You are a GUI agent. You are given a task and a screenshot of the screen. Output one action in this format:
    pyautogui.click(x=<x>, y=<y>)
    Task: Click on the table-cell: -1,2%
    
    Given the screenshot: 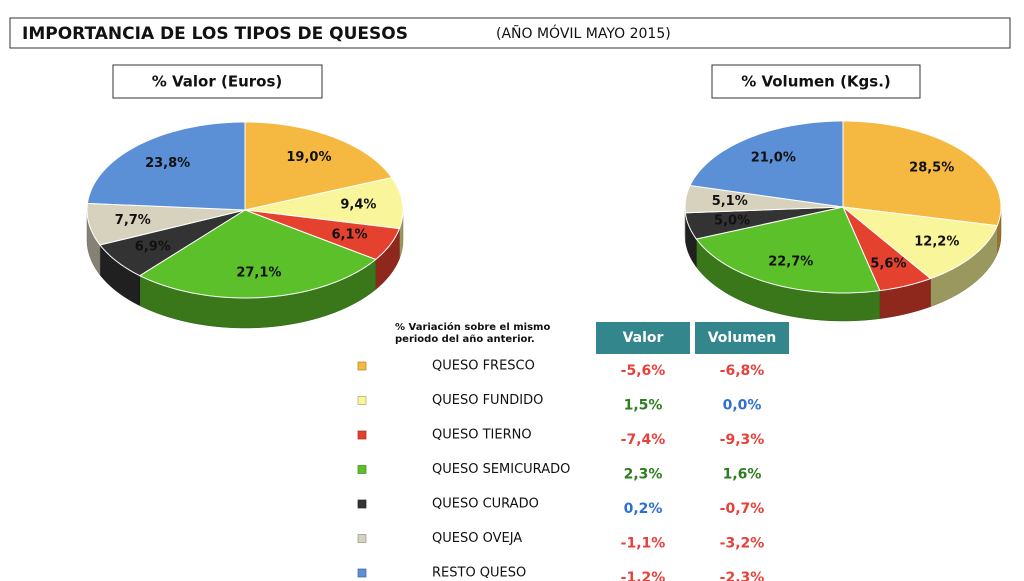 What is the action you would take?
    pyautogui.click(x=643, y=575)
    